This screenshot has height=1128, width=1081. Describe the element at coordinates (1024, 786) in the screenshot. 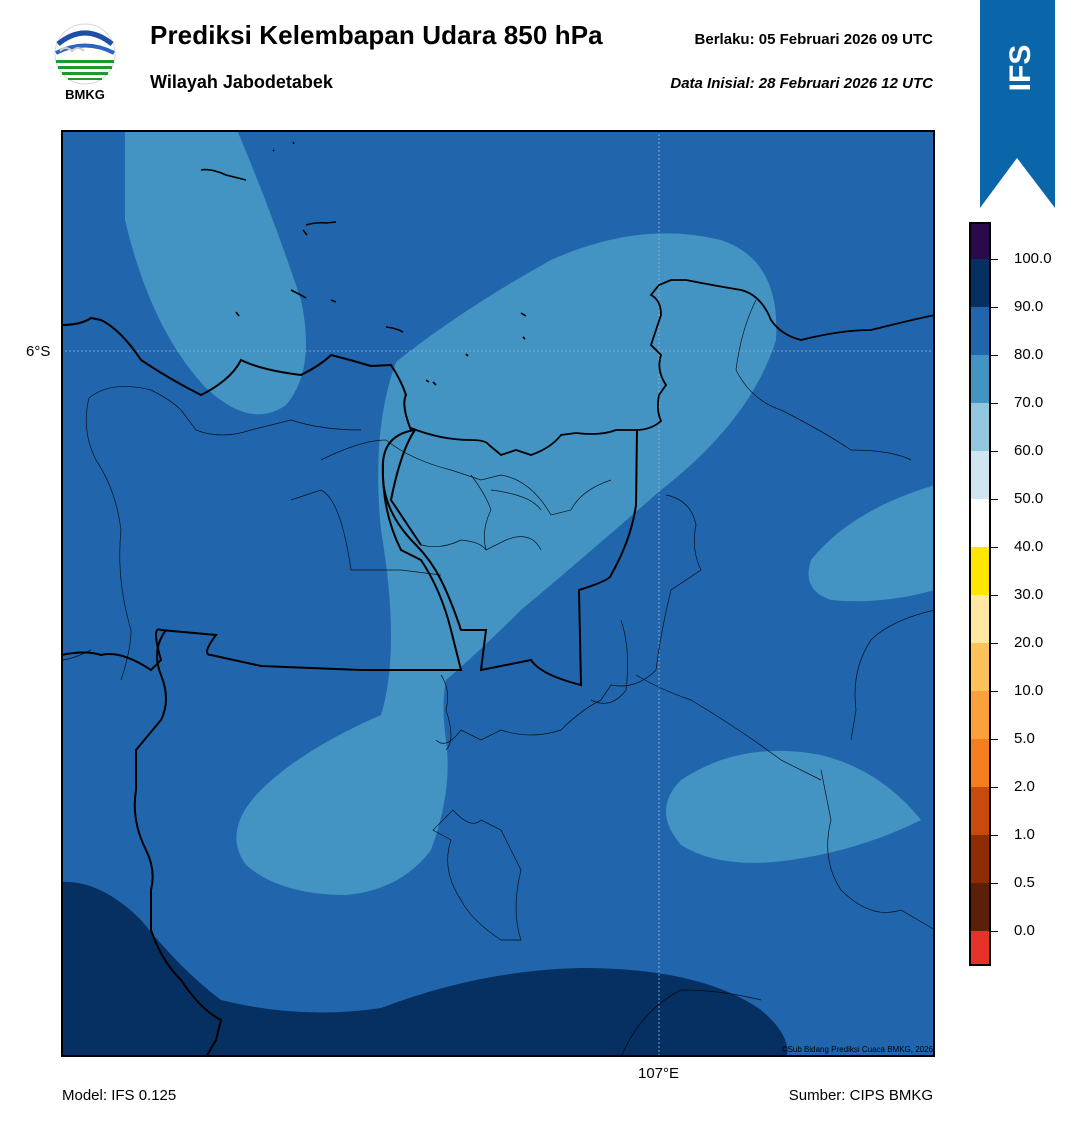

I see `colorbar-label: 2.0` at that location.